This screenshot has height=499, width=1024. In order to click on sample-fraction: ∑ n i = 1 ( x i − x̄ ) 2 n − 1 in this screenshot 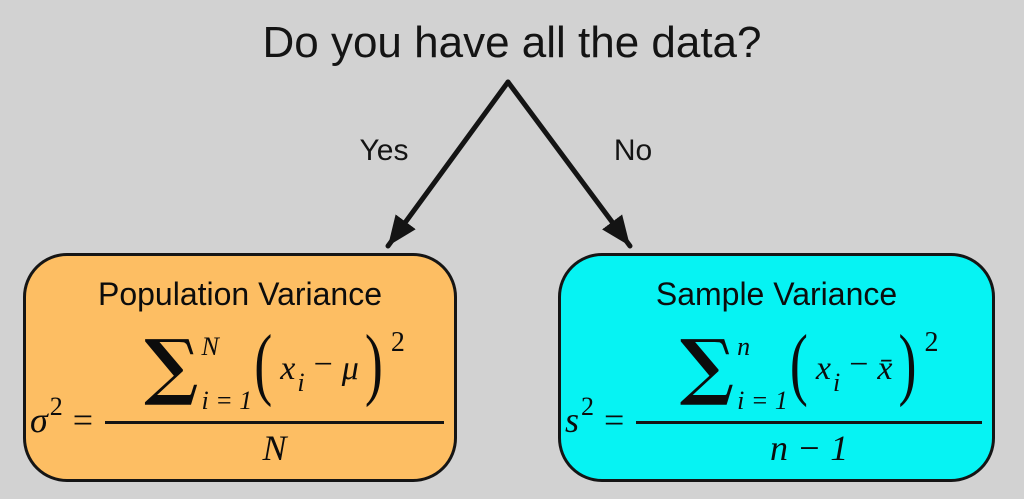, I will do `click(809, 394)`.